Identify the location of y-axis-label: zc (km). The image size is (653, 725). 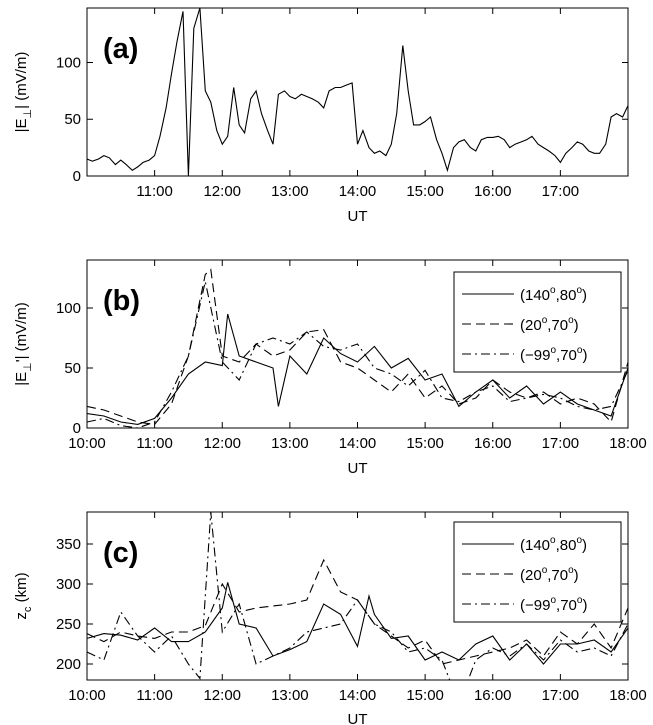
(23, 595).